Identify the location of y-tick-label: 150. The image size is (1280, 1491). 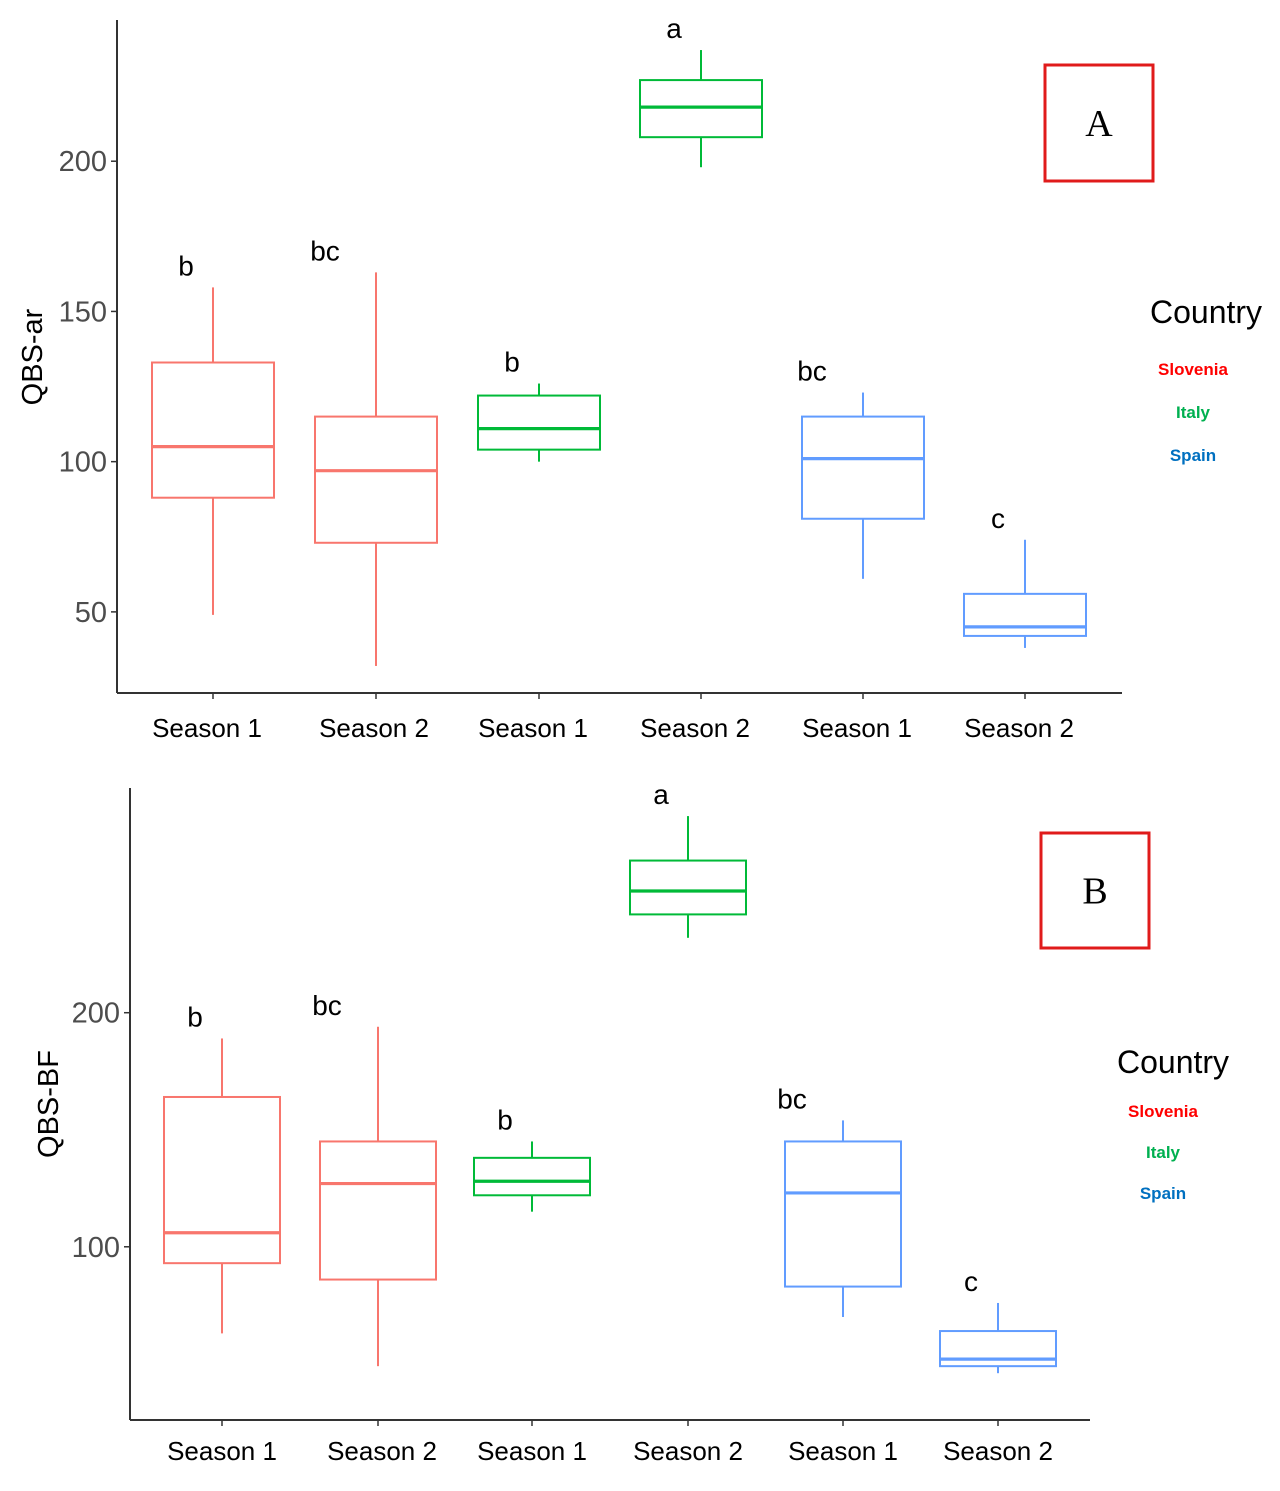
(83, 312).